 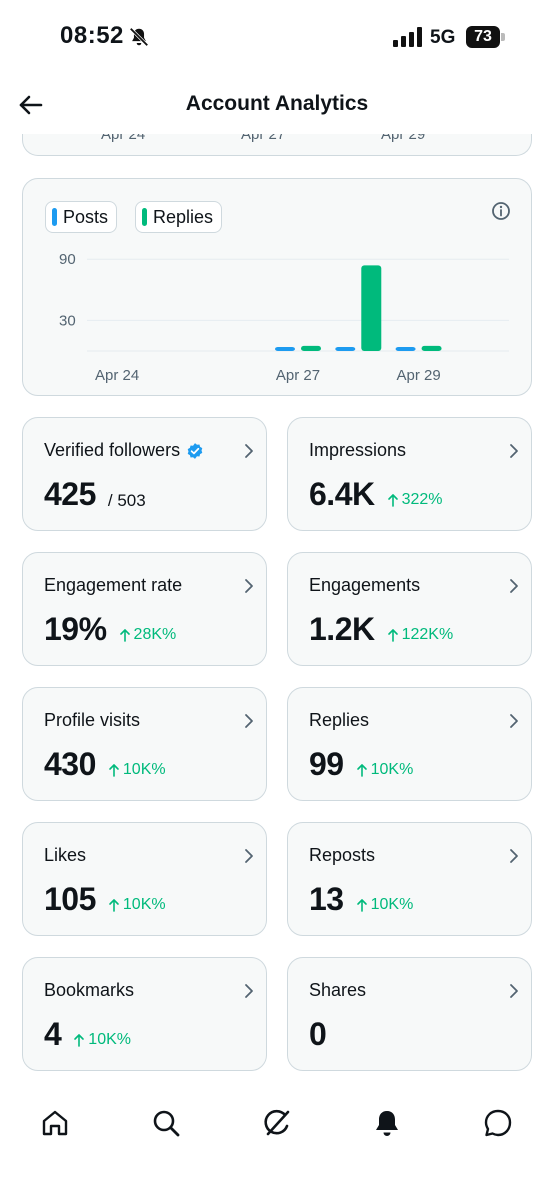 I want to click on metric-label: Reposts, so click(x=342, y=855).